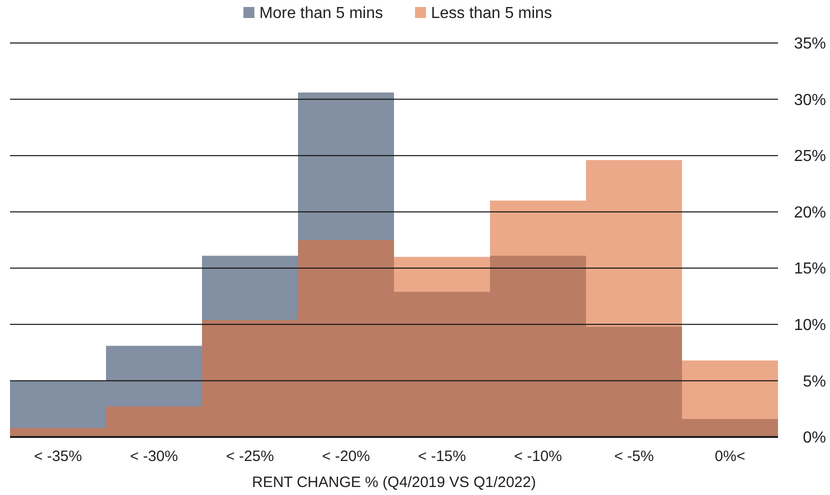  What do you see at coordinates (491, 13) in the screenshot?
I see `legend-label: Less than 5 mins` at bounding box center [491, 13].